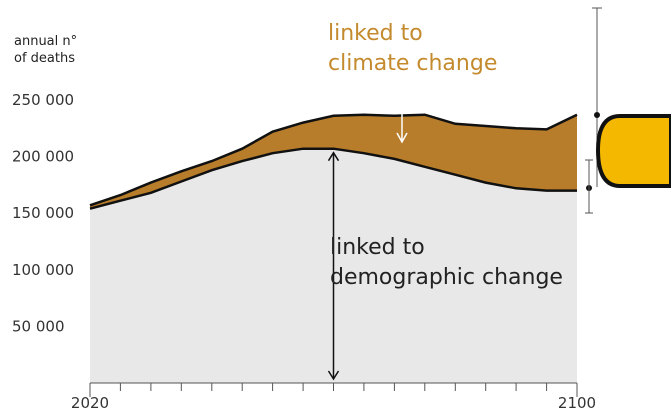 This screenshot has height=413, width=671. What do you see at coordinates (375, 33) in the screenshot?
I see `climate-annotation-line-1: linked to` at bounding box center [375, 33].